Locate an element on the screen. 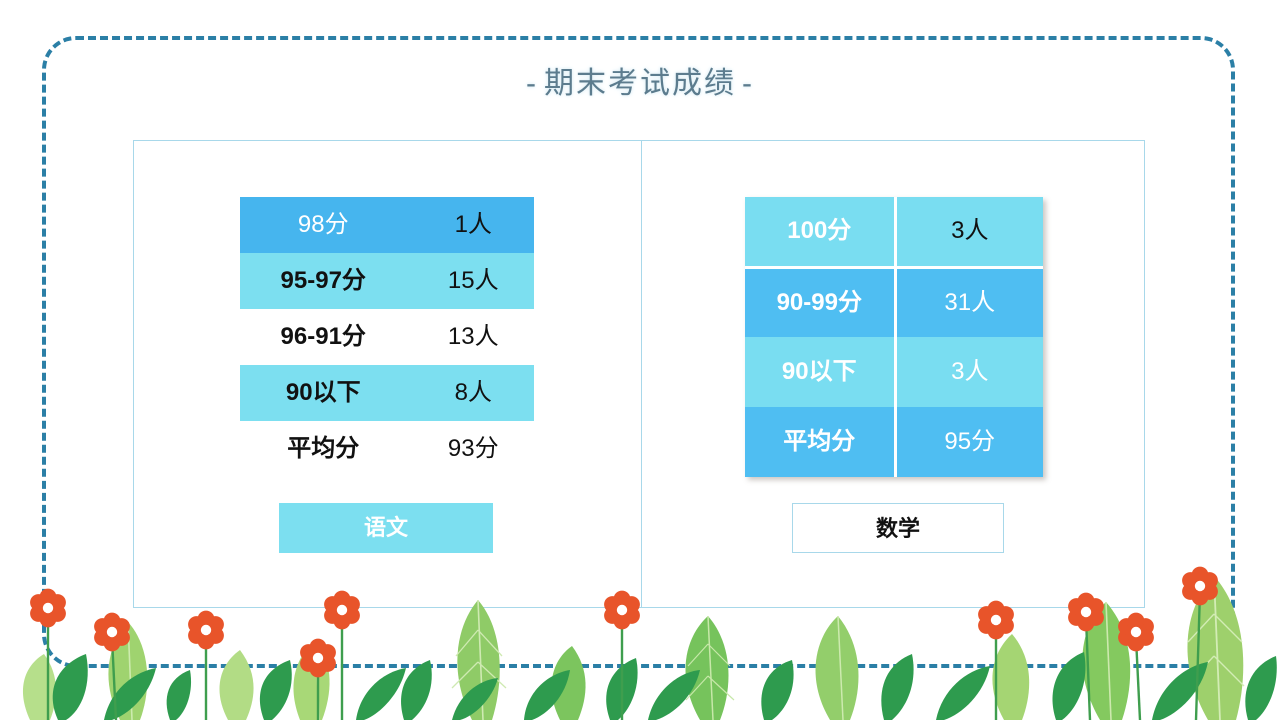 The height and width of the screenshot is (720, 1280). table-row: 98分 1人 is located at coordinates (387, 225).